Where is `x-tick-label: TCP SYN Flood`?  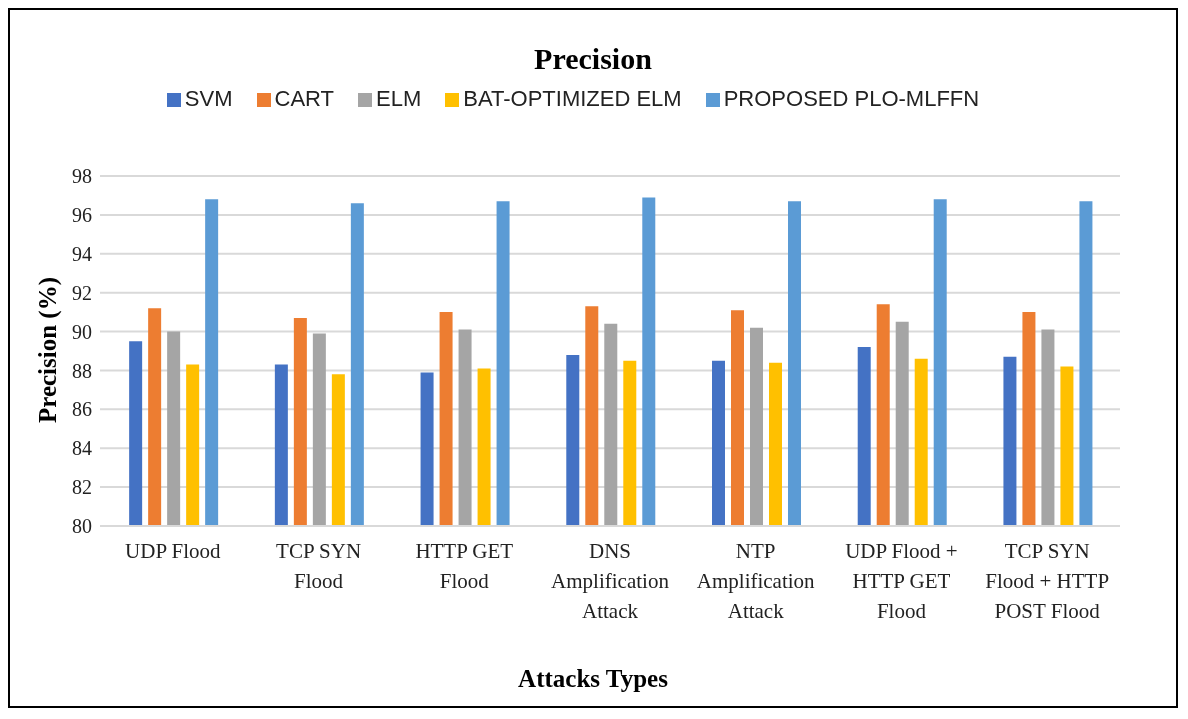
x-tick-label: TCP SYN Flood is located at coordinates (319, 566).